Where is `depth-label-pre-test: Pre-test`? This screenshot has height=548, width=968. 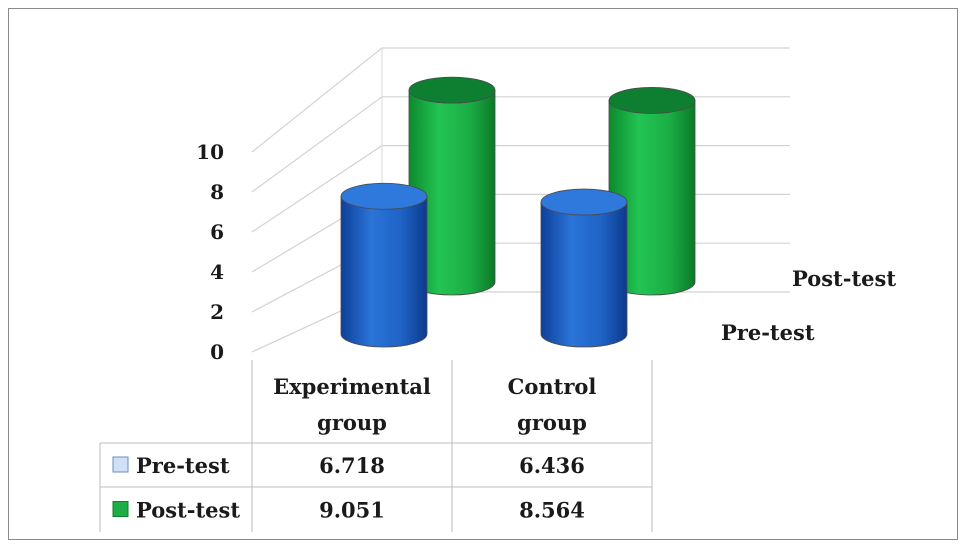
depth-label-pre-test: Pre-test is located at coordinates (768, 332).